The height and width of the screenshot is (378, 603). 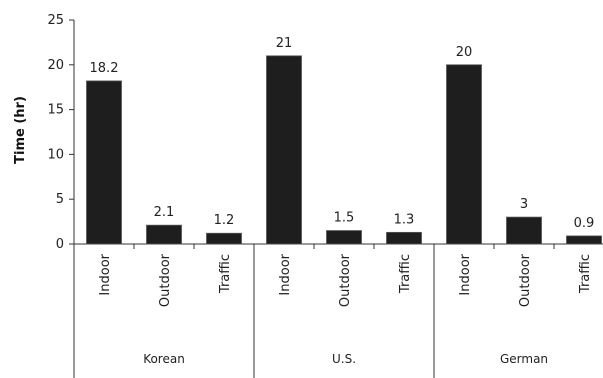 What do you see at coordinates (404, 219) in the screenshot?
I see `data-label: 1.3` at bounding box center [404, 219].